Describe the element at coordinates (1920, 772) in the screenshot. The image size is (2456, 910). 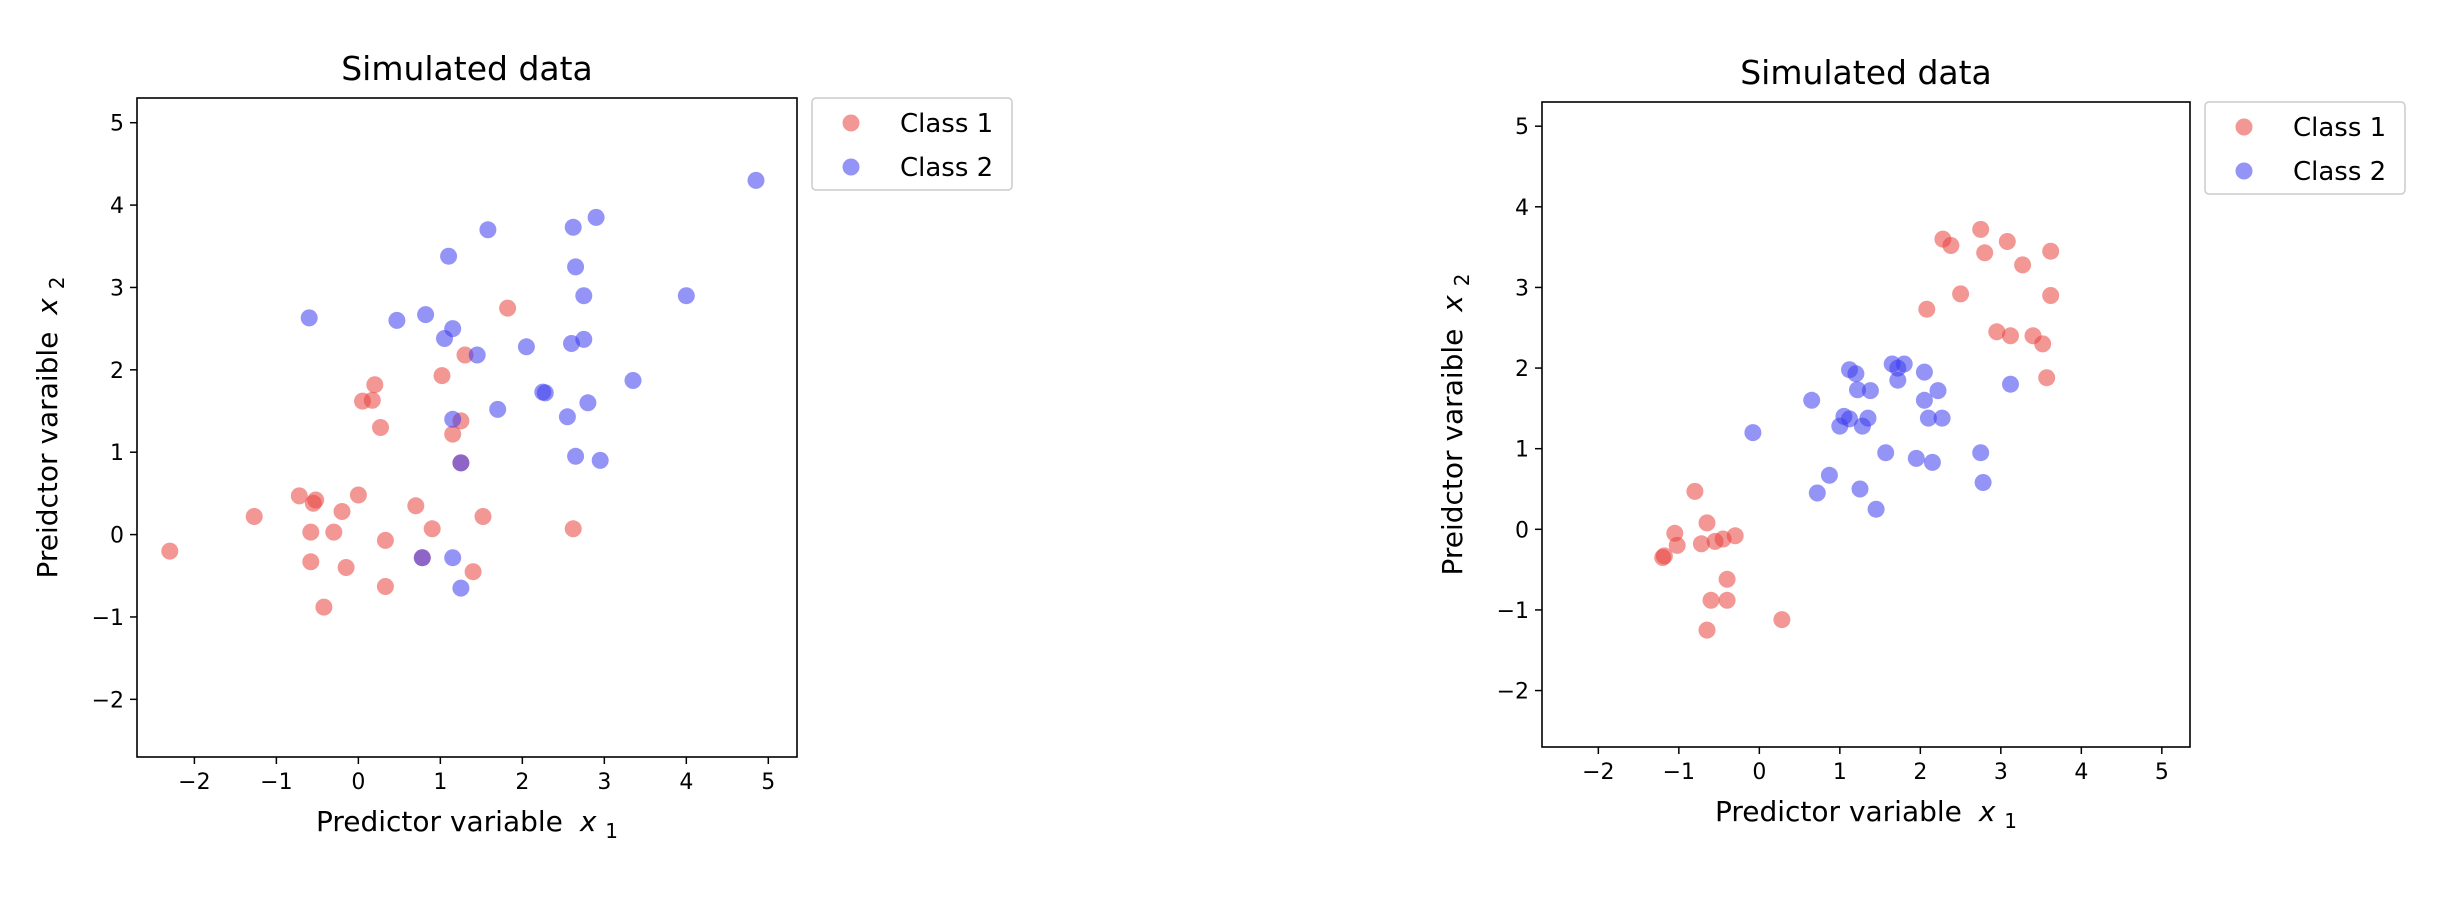
I see `x-tick-label: 2` at that location.